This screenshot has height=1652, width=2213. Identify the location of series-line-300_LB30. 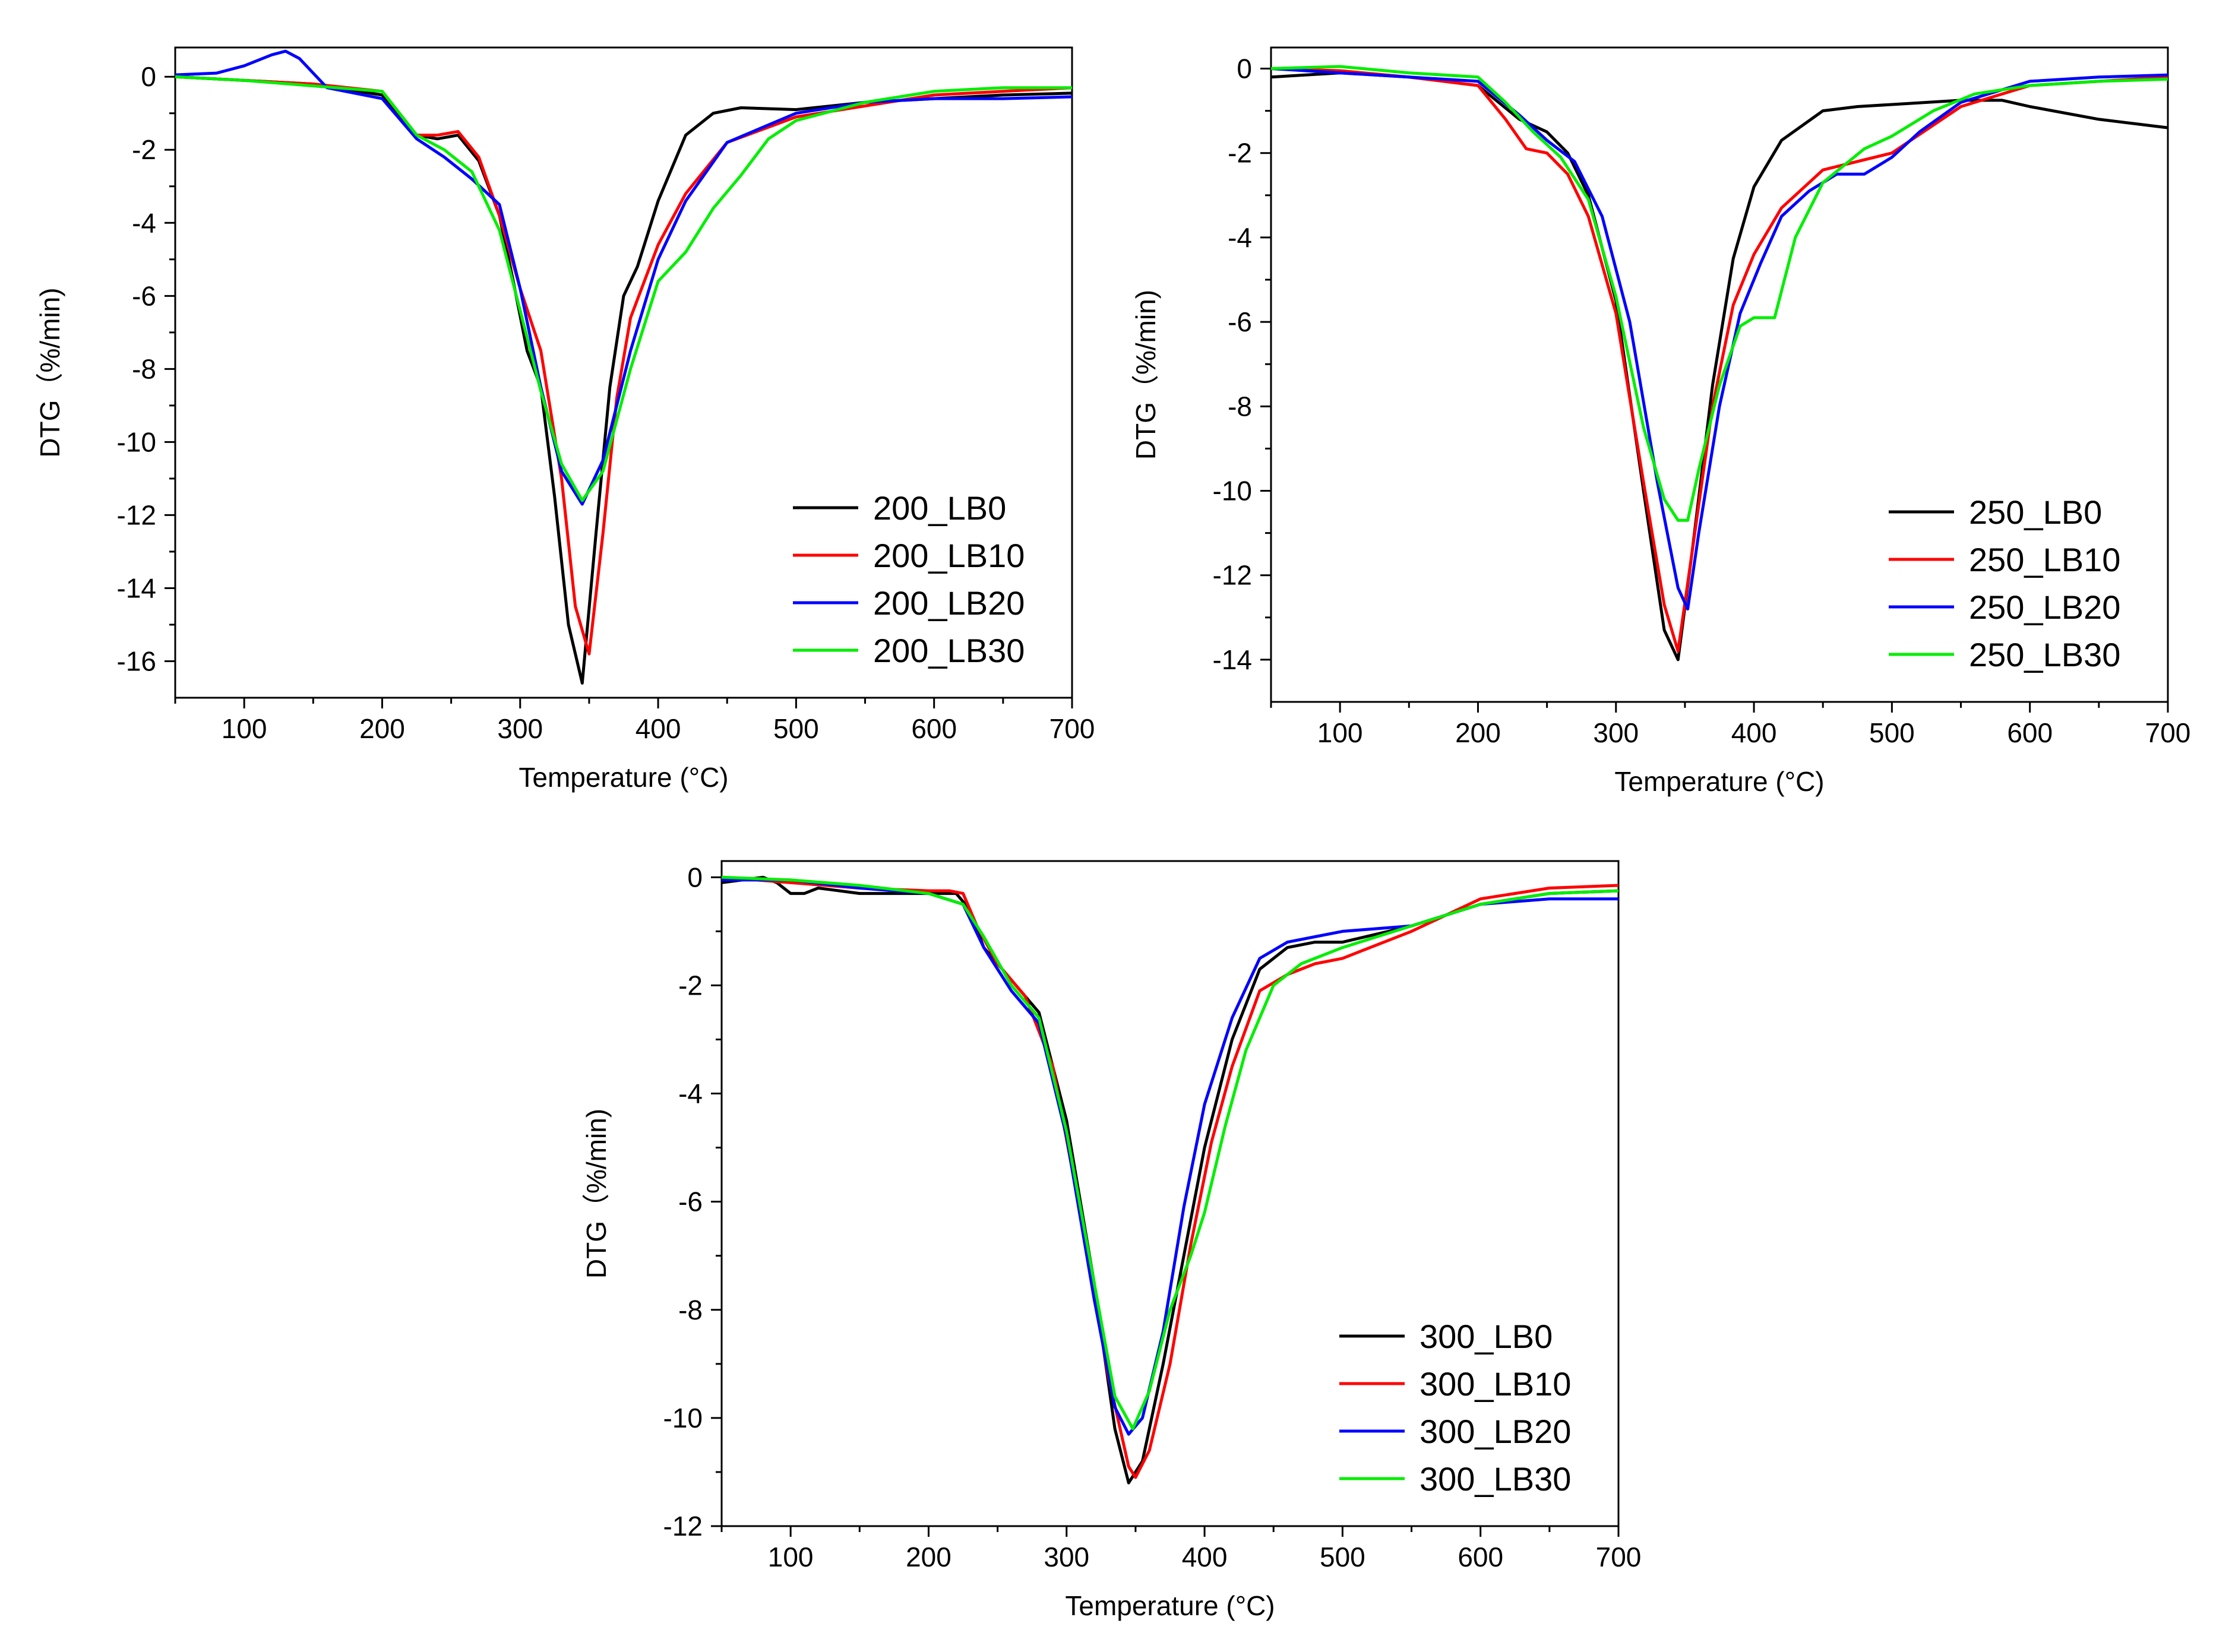
(1170, 1153).